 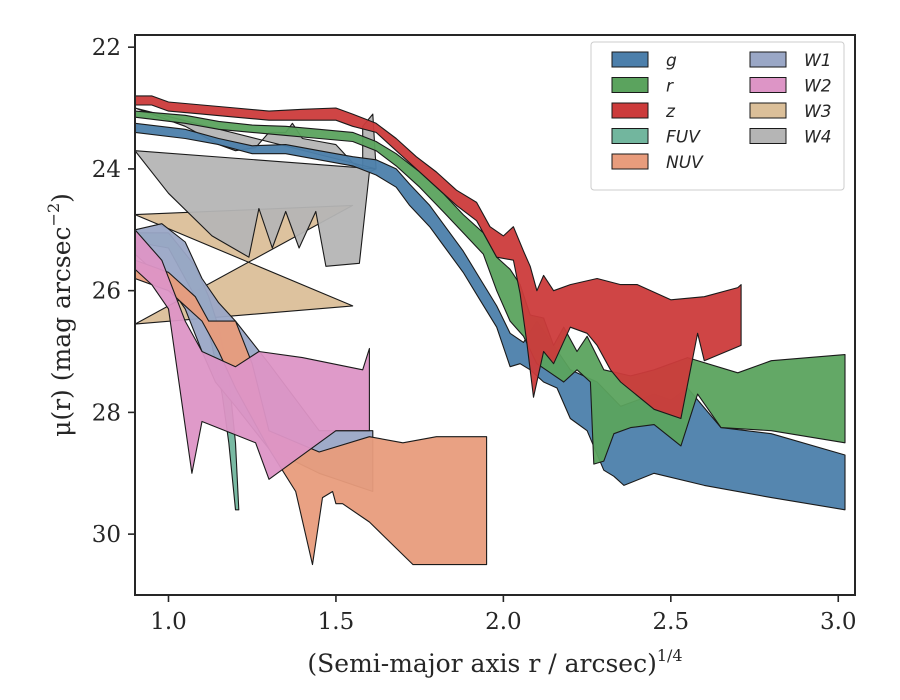 What do you see at coordinates (818, 138) in the screenshot?
I see `legend-label-w4: W4` at bounding box center [818, 138].